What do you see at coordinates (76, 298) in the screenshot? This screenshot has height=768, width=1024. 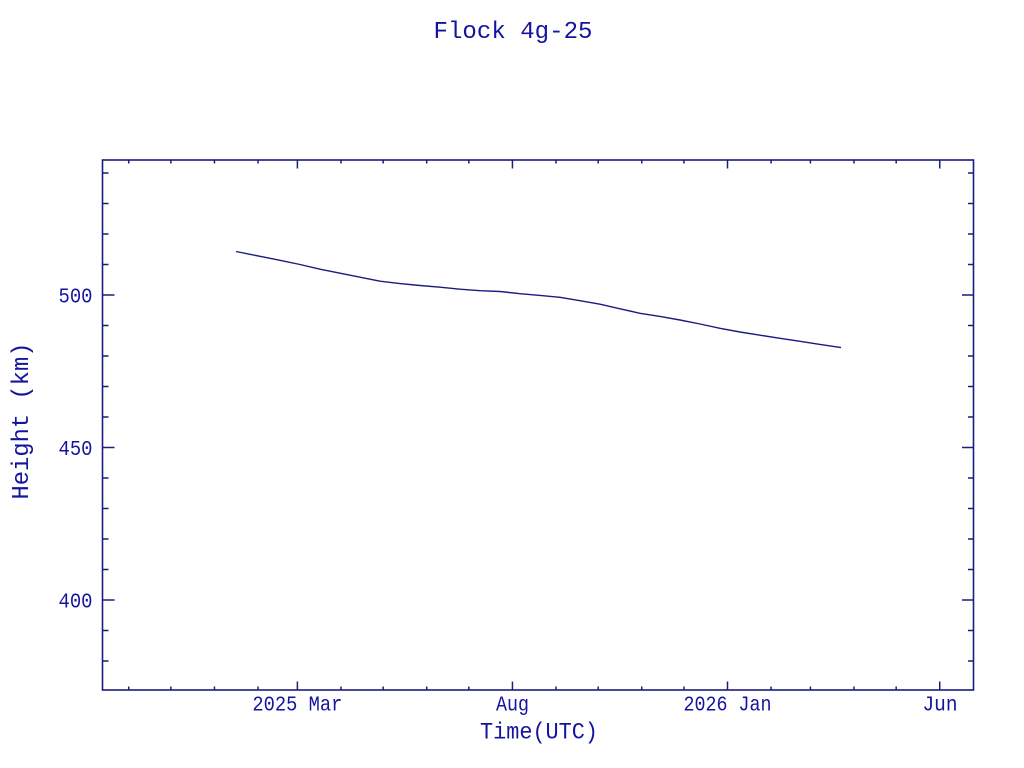 I see `svg-text: 500` at bounding box center [76, 298].